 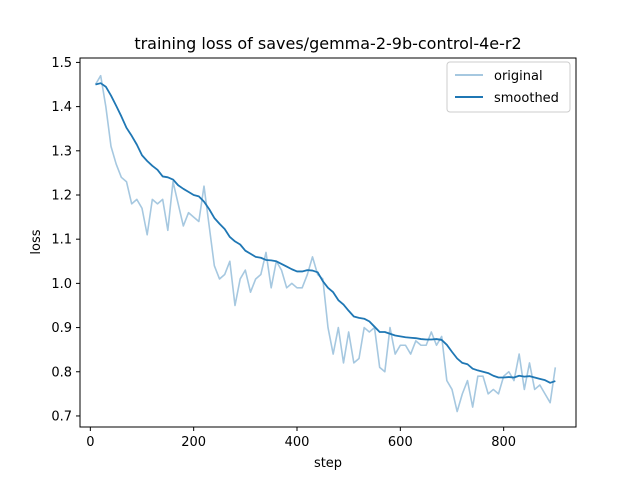 What do you see at coordinates (61, 107) in the screenshot?
I see `y-tick-label: 1.4` at bounding box center [61, 107].